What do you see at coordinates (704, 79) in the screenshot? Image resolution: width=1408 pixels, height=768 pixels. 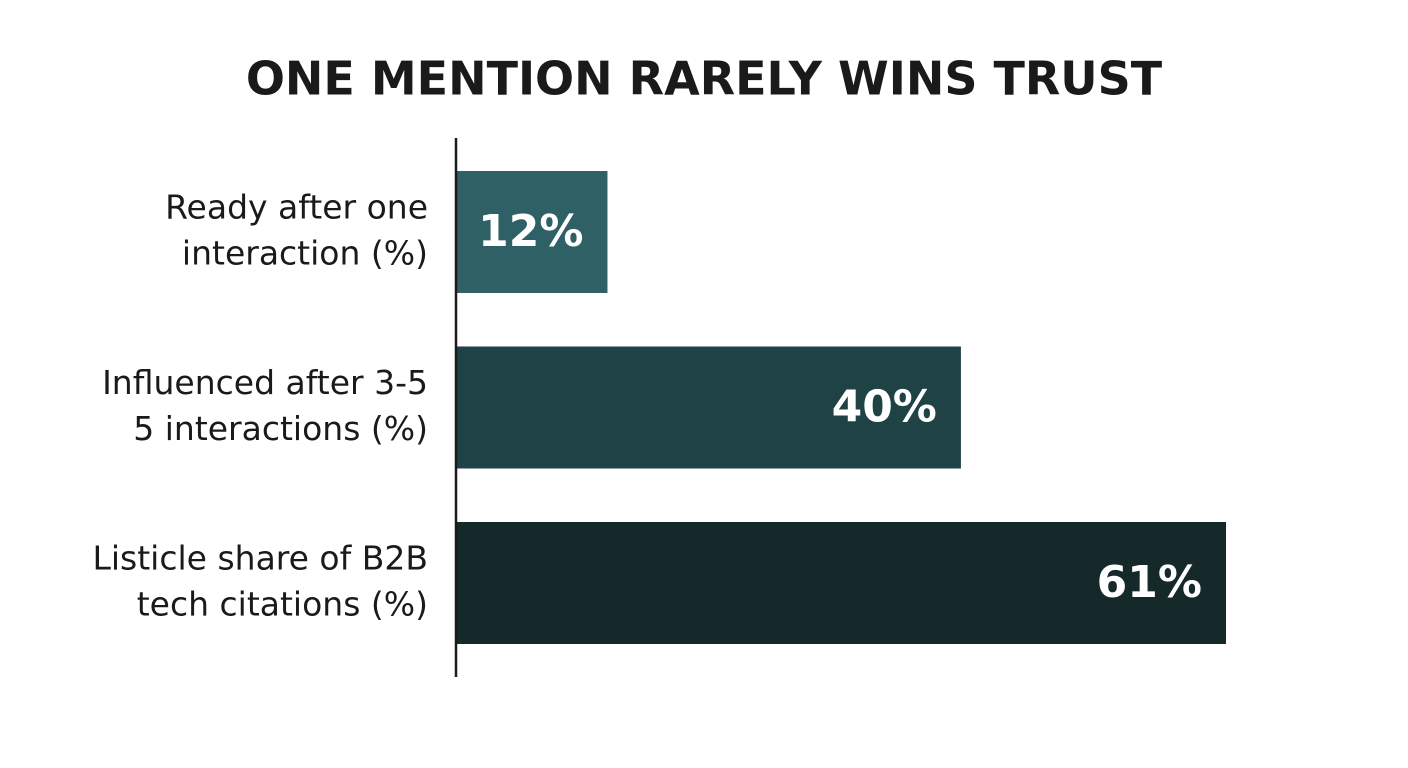 I see `chart-title: ONE MENTION RARELY WINS TRUST` at bounding box center [704, 79].